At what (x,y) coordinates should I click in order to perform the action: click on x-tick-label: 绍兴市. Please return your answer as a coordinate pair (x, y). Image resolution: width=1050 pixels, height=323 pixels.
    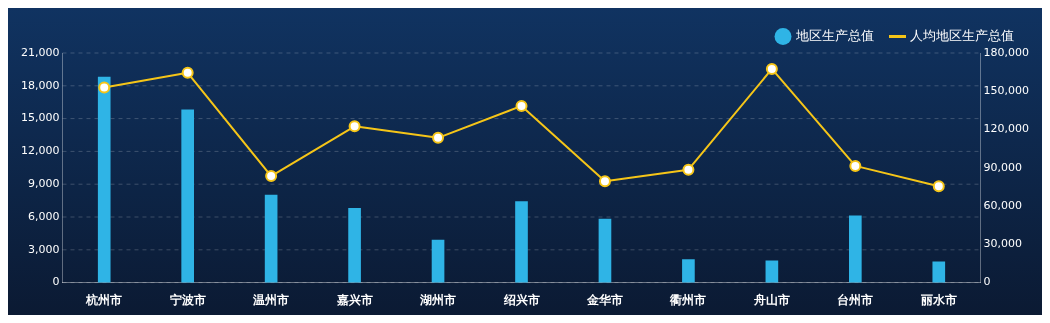
    Looking at the image, I should click on (521, 299).